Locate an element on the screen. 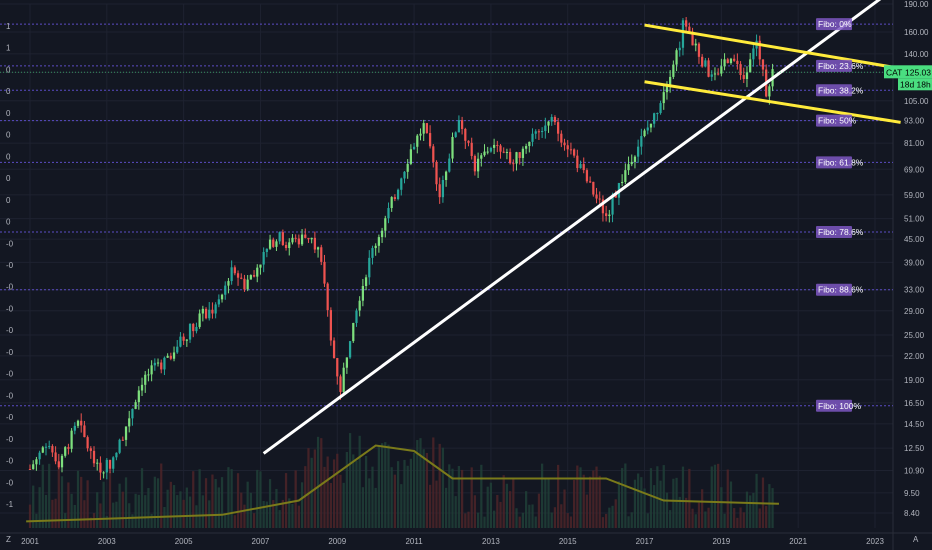  fib-label: Fibo: 100% is located at coordinates (839, 406).